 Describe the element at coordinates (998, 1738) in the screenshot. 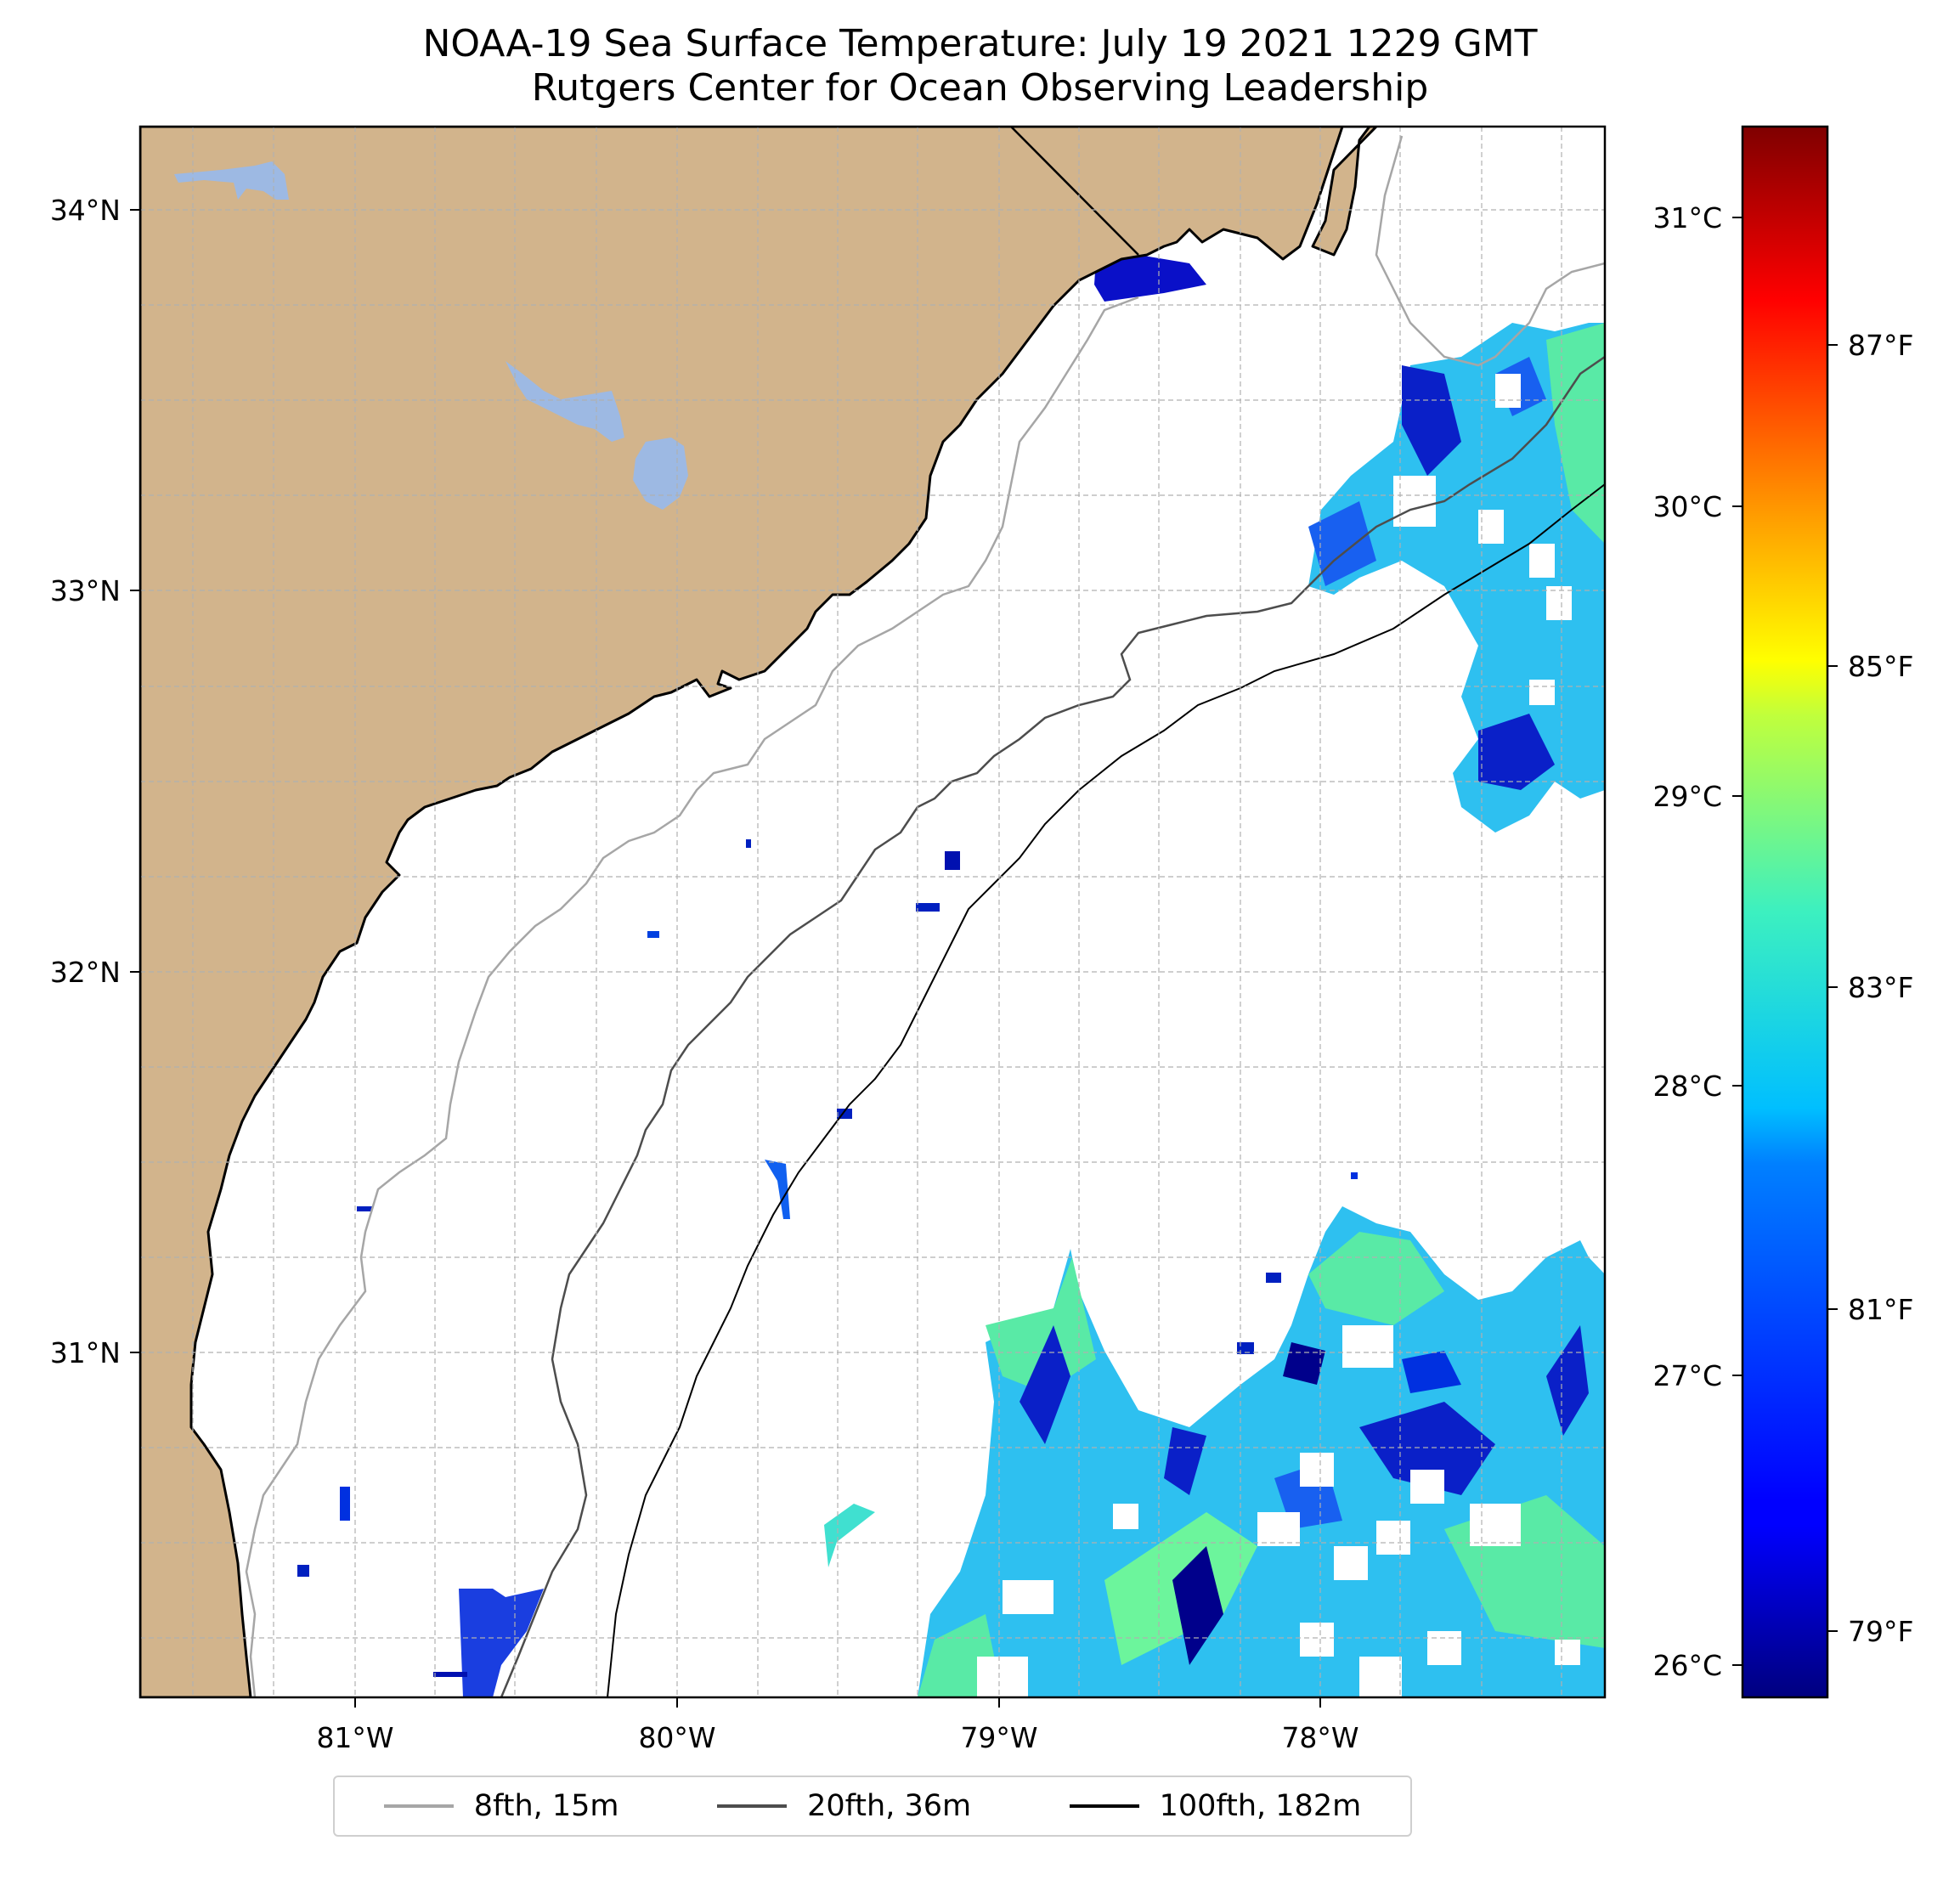

I see `lon-label-79w: 79°W` at that location.